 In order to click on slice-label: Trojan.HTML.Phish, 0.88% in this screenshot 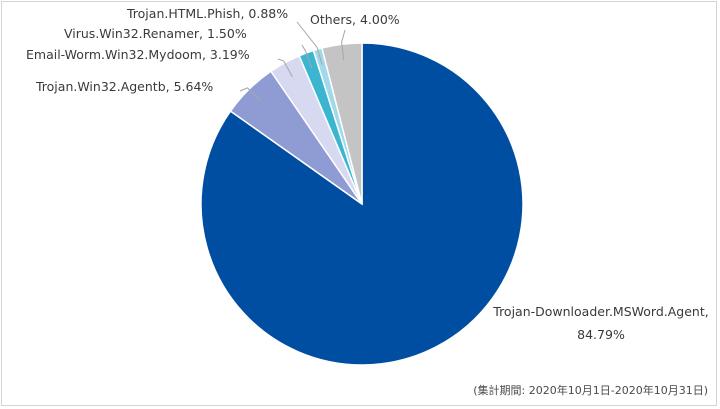, I will do `click(207, 13)`.